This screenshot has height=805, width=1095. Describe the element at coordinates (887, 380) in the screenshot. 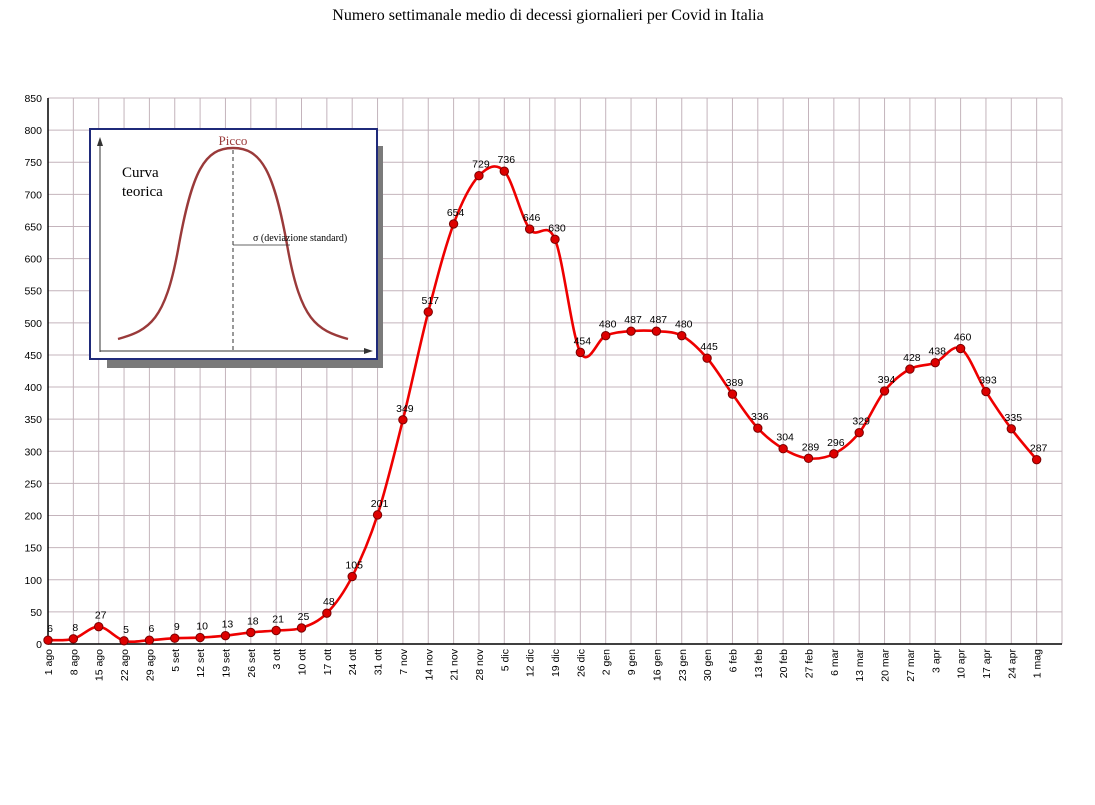

I see `data-label: 394` at that location.